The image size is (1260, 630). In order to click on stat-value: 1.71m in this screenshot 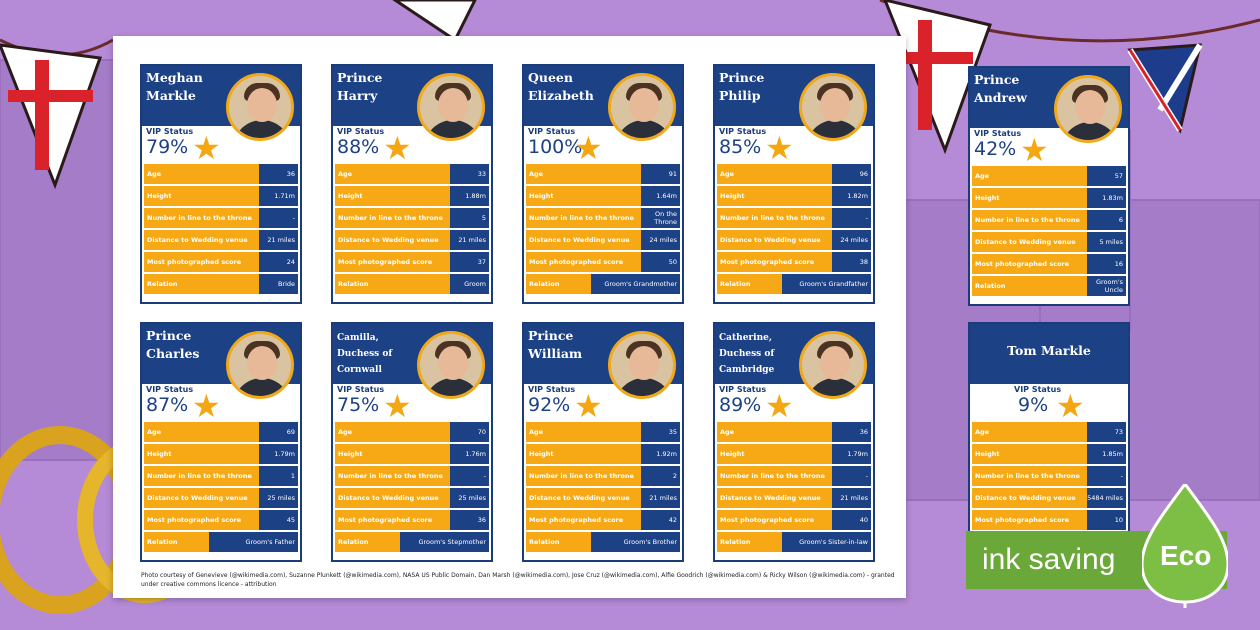, I will do `click(278, 196)`.